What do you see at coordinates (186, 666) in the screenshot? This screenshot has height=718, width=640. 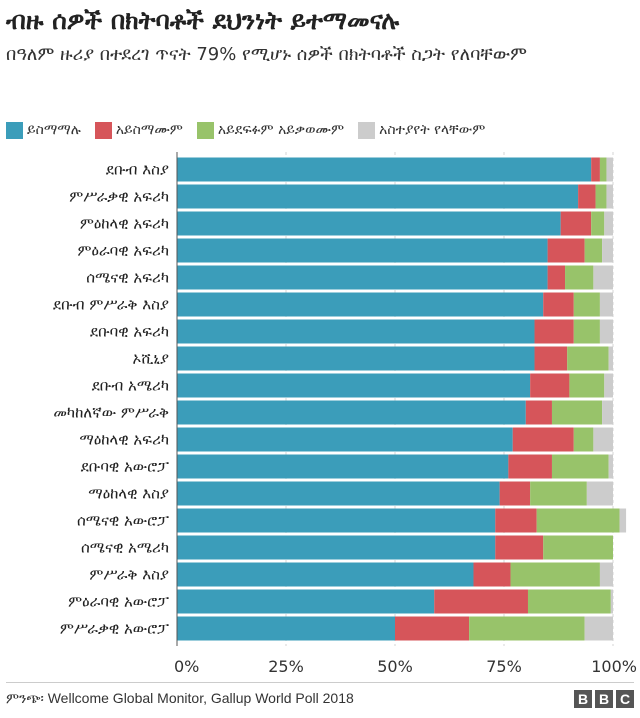 I see `x-tick-label: 0%` at bounding box center [186, 666].